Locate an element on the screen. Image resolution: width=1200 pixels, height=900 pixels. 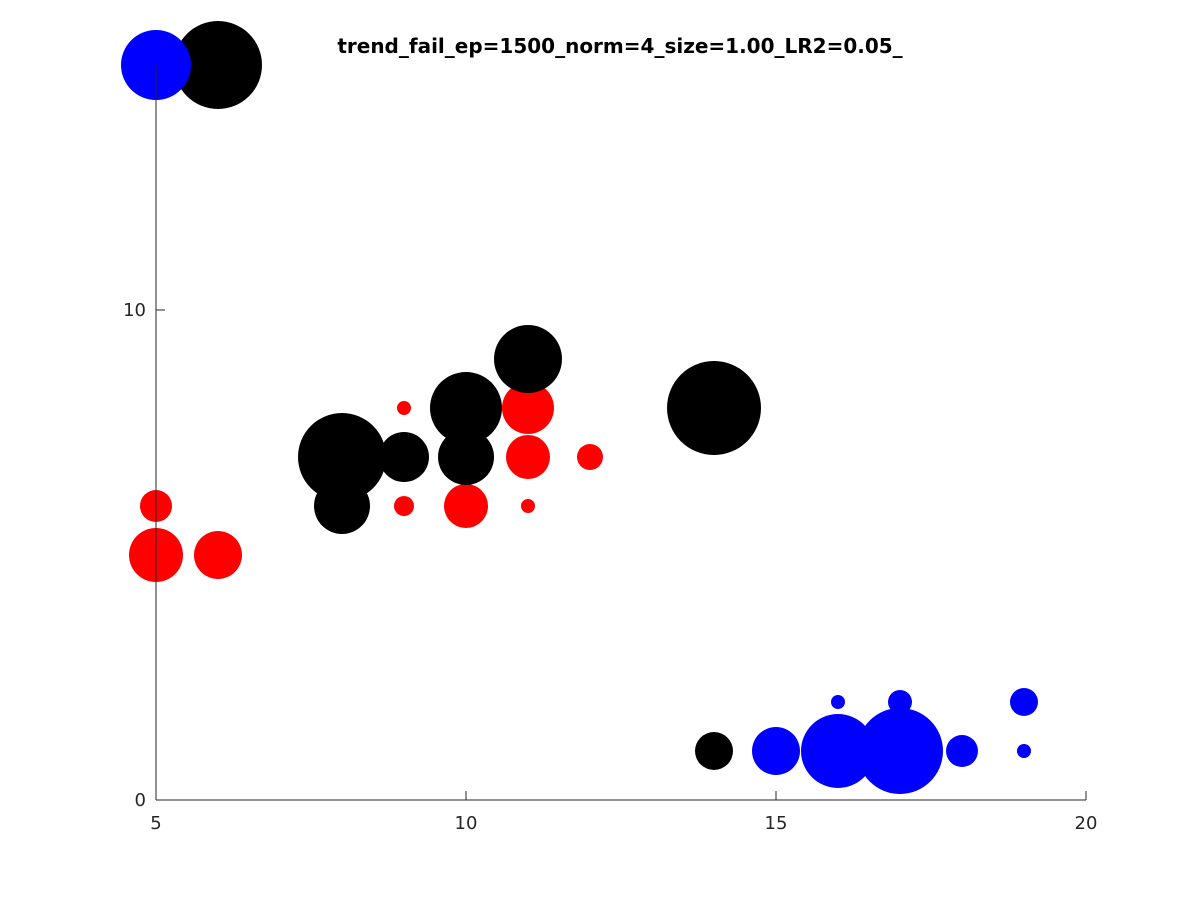
marker-s2-p8 is located at coordinates (1024, 751).